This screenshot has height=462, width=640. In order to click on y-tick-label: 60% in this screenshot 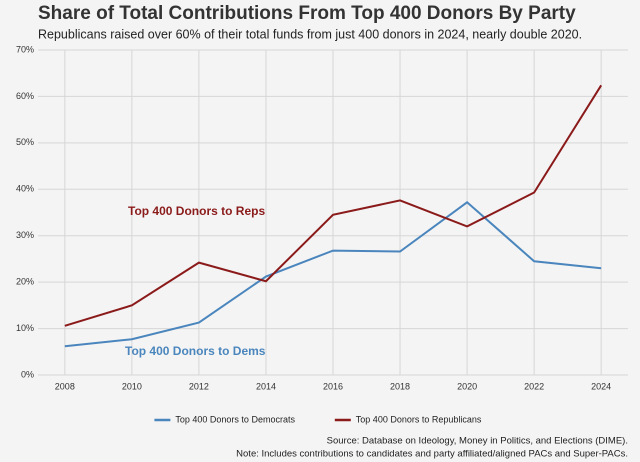, I will do `click(25, 96)`.